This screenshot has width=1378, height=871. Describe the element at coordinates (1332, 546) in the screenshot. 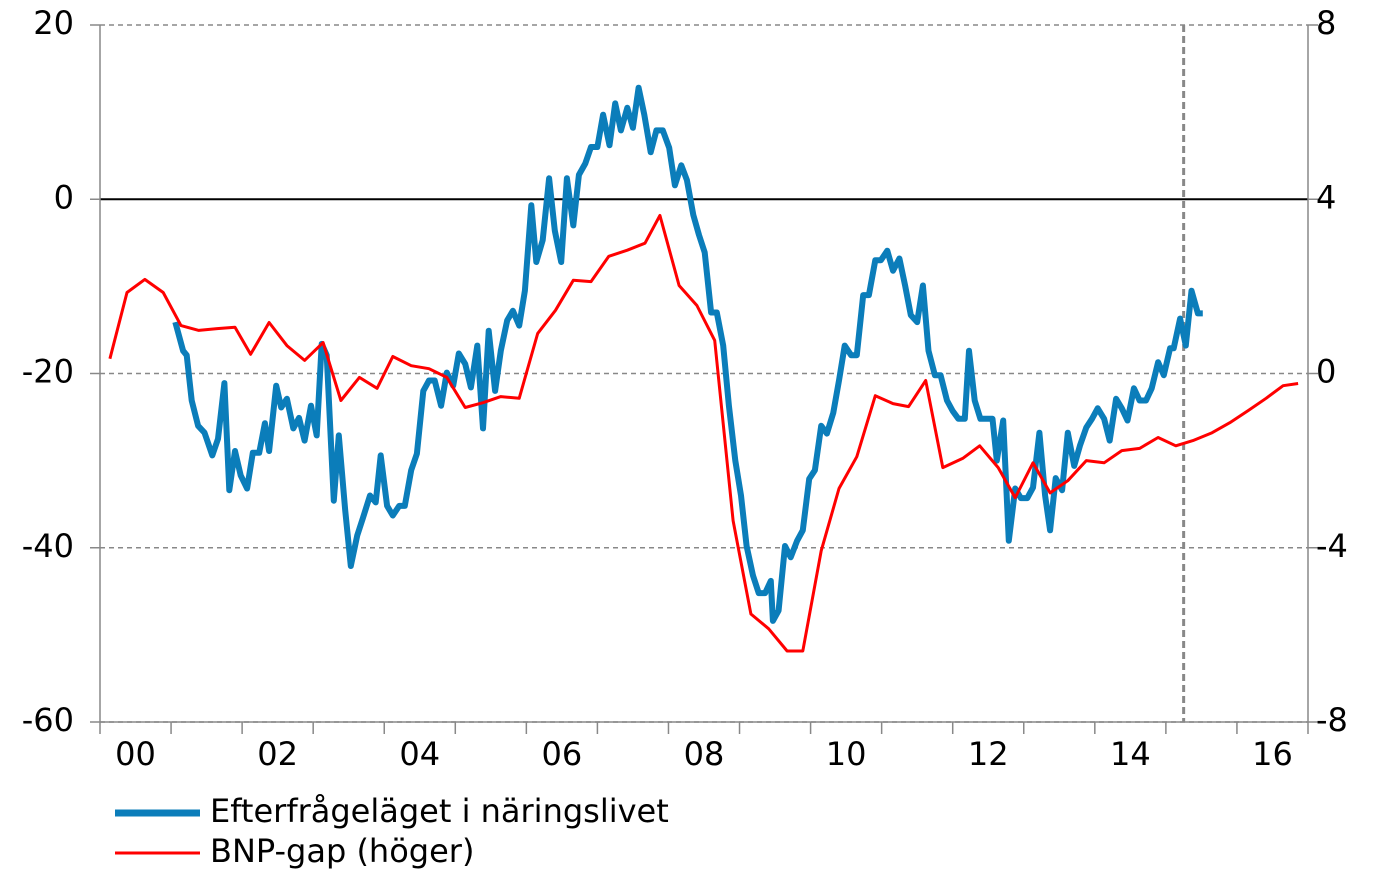

I see `y2-tick-label: -4` at that location.